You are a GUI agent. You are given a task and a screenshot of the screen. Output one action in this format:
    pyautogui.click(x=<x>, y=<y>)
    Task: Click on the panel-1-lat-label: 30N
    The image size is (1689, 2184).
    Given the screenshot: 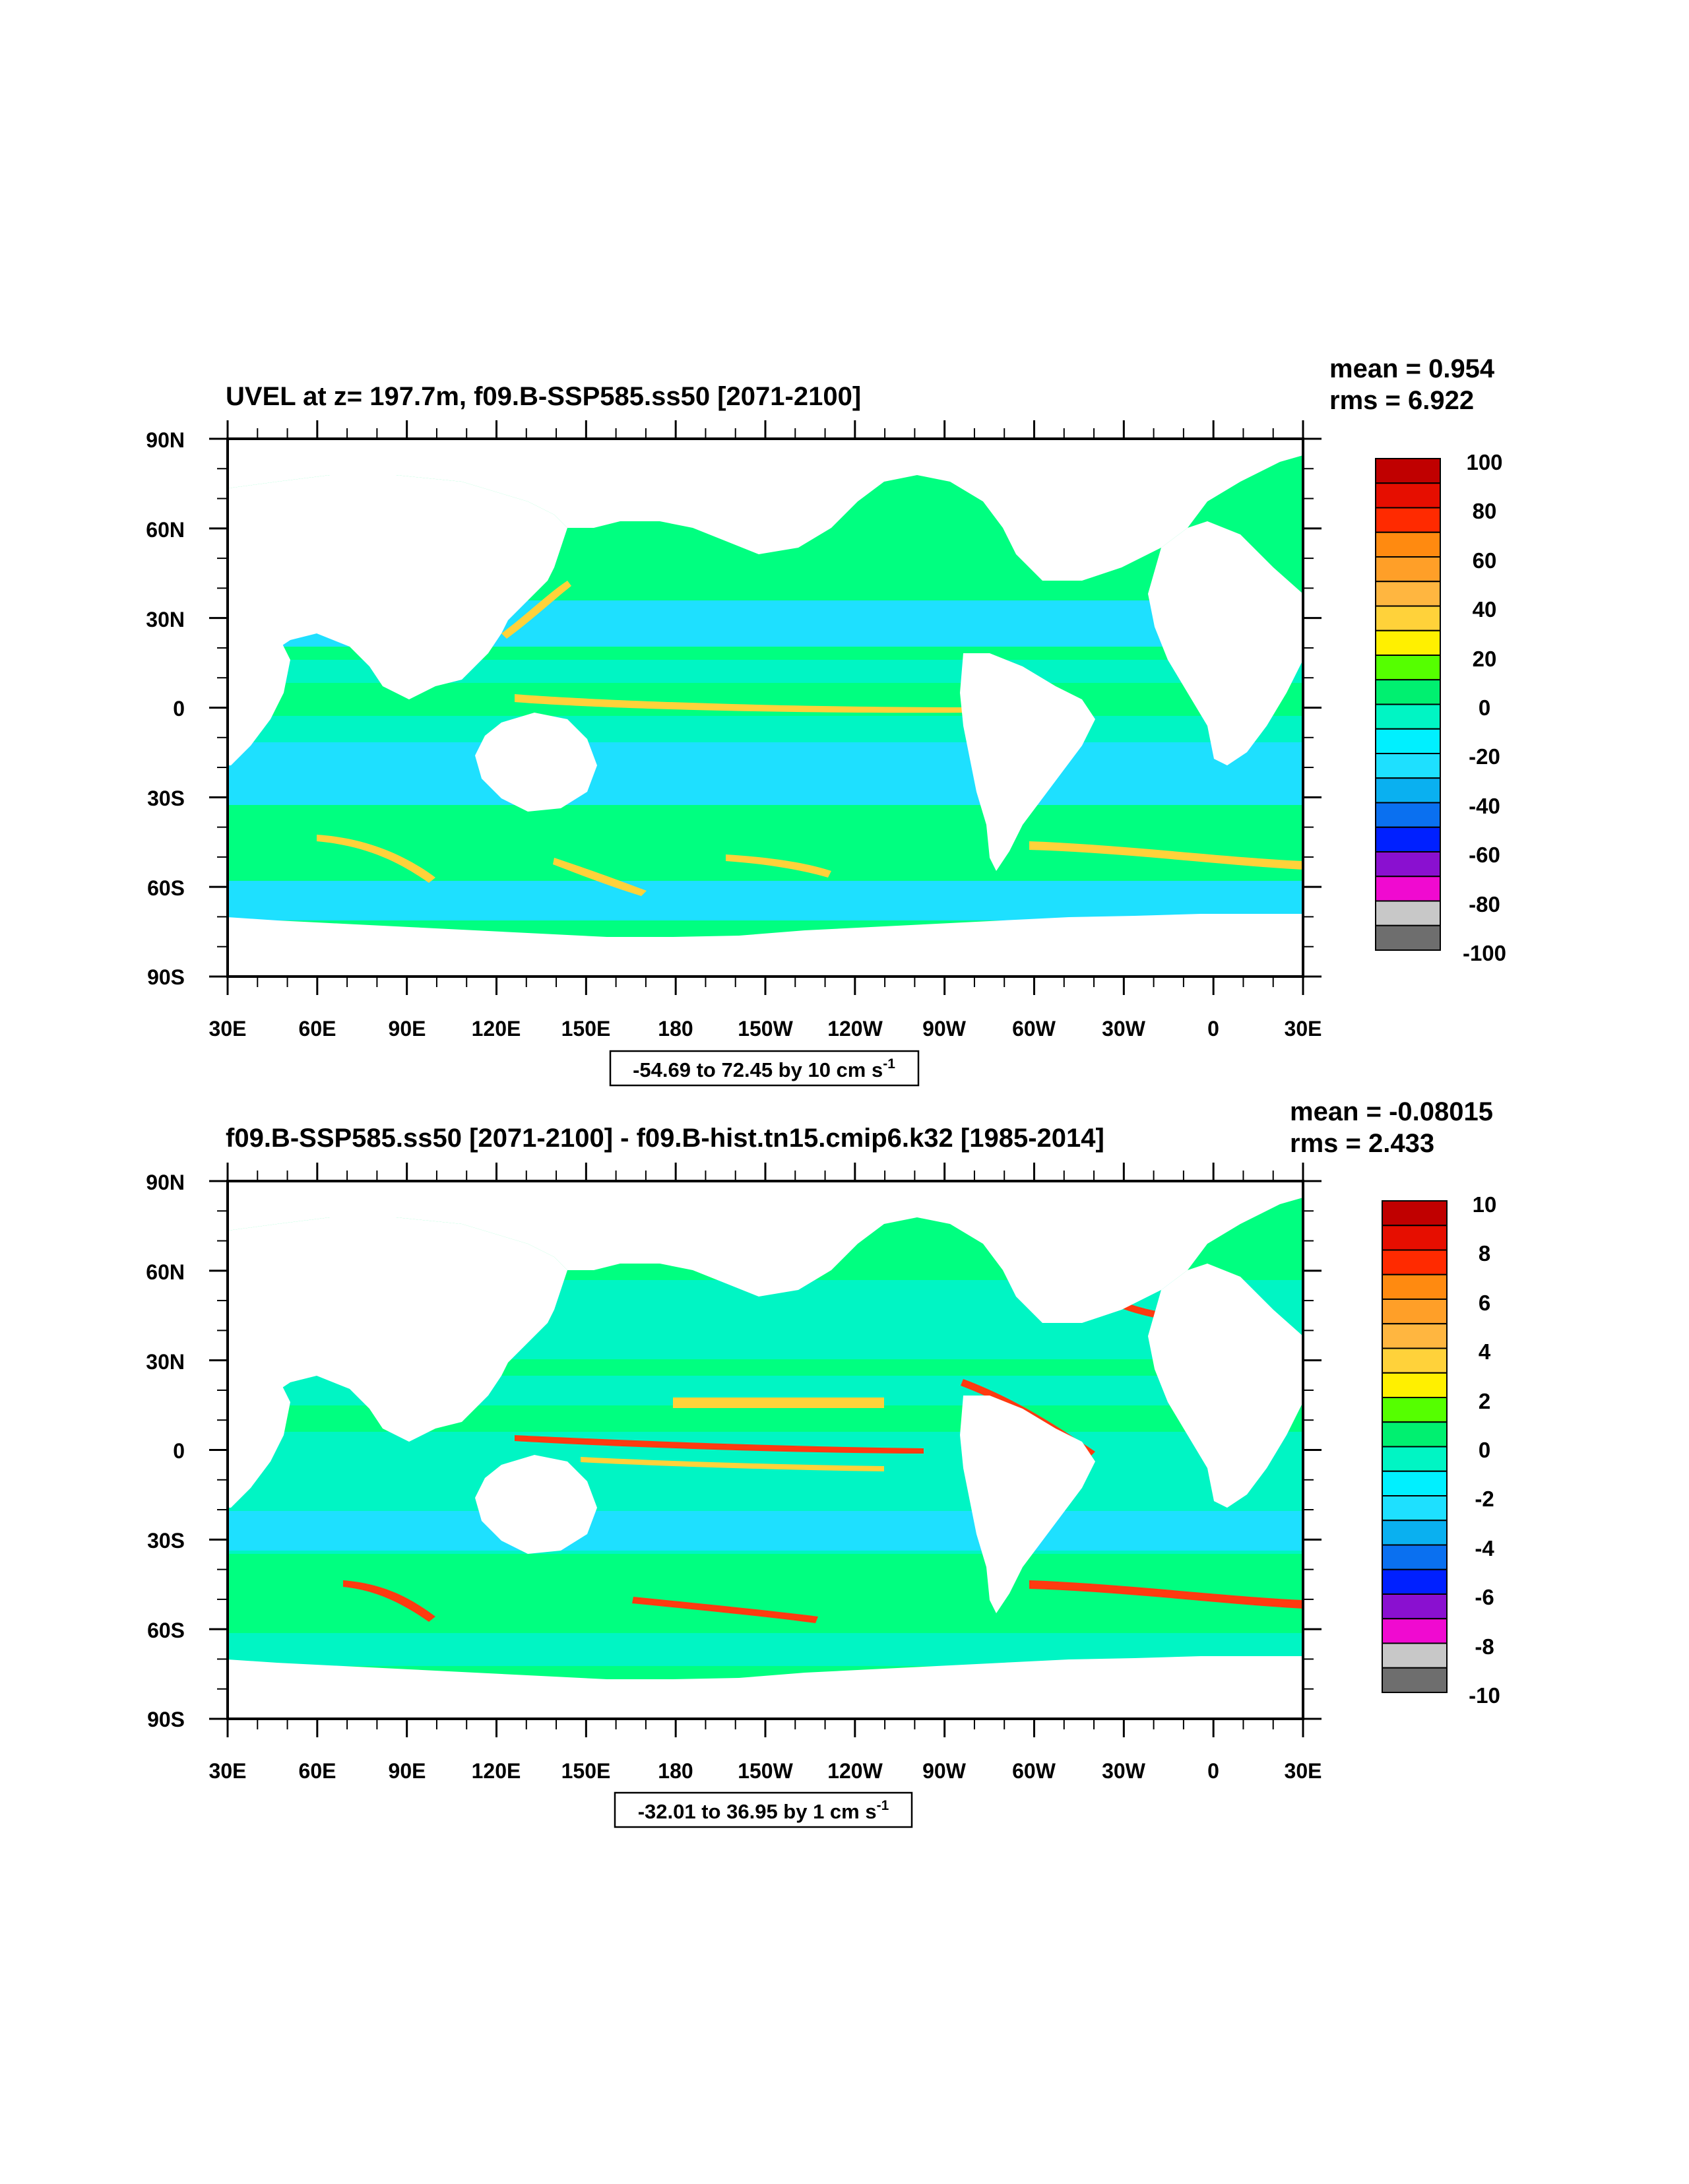 What is the action you would take?
    pyautogui.click(x=165, y=619)
    